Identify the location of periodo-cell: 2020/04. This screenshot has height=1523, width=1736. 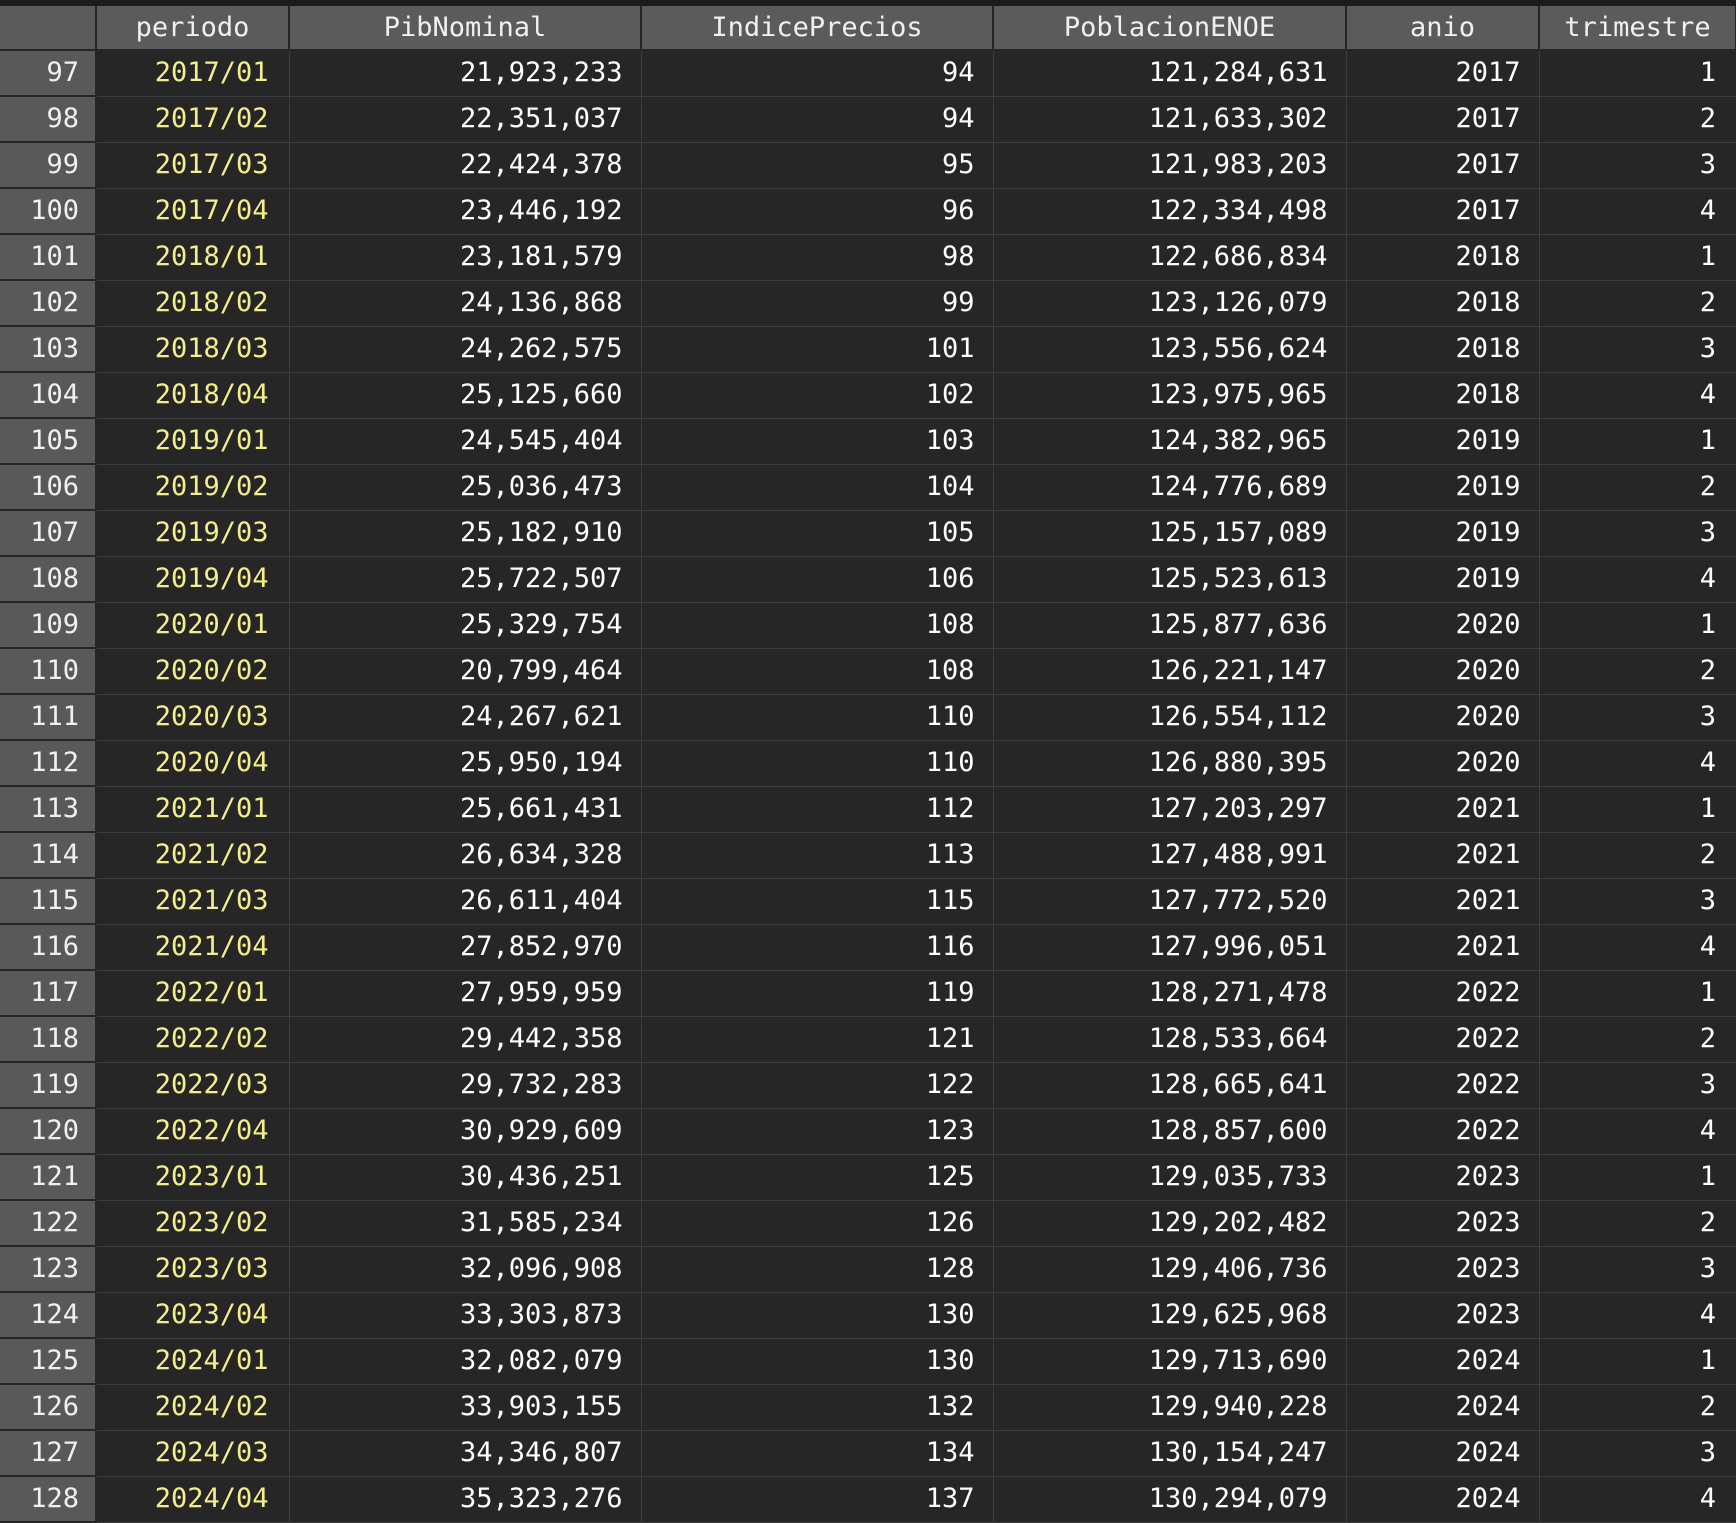
(193, 763).